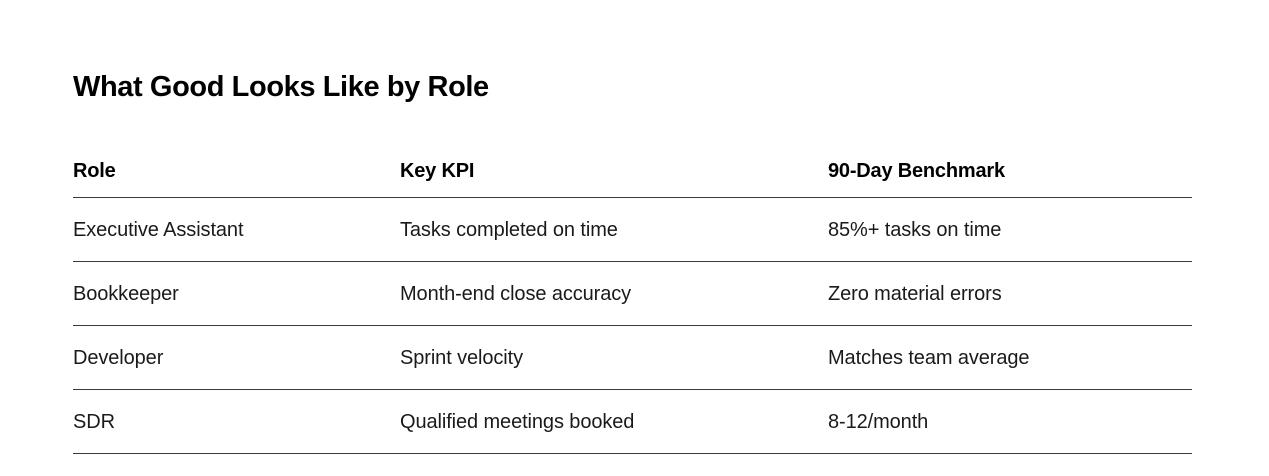 Image resolution: width=1269 pixels, height=476 pixels. I want to click on page-title: What Good Looks Like by Role, so click(281, 87).